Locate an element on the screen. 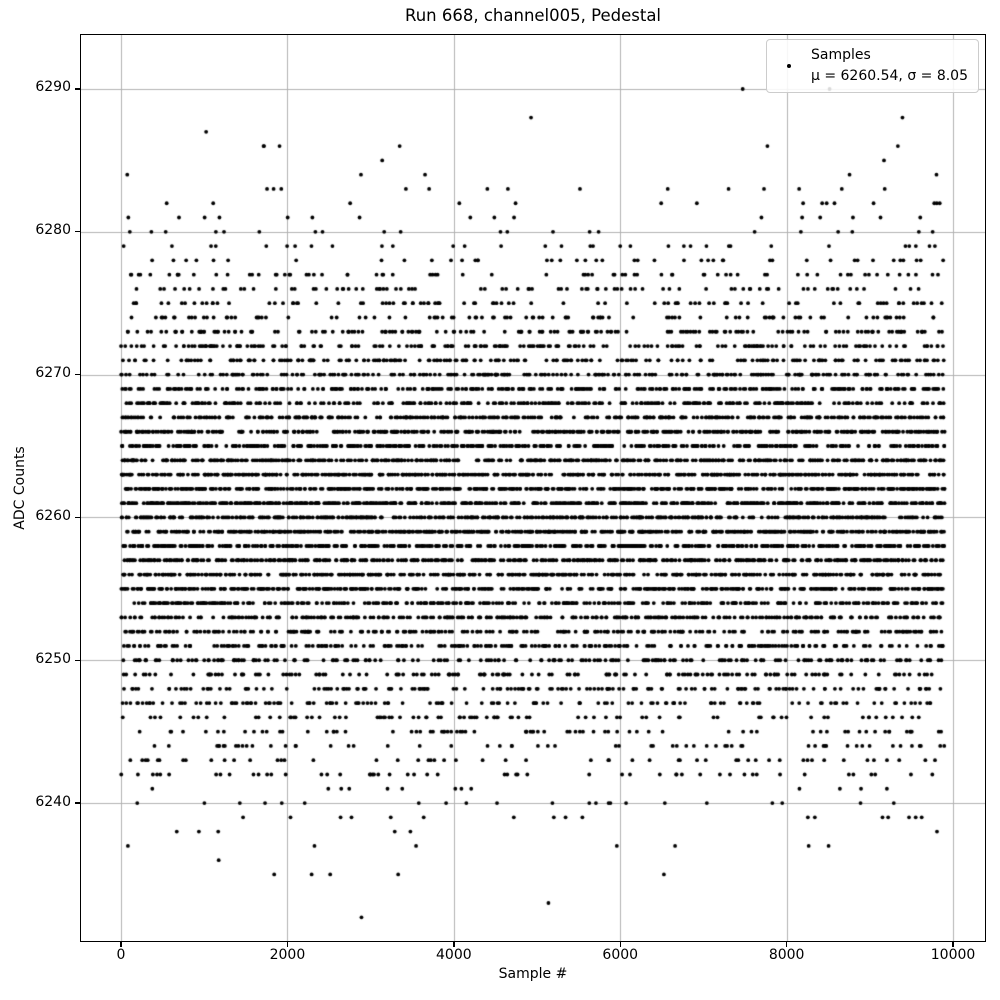 The image size is (1000, 1000). x-tick-label: 2000 is located at coordinates (287, 955).